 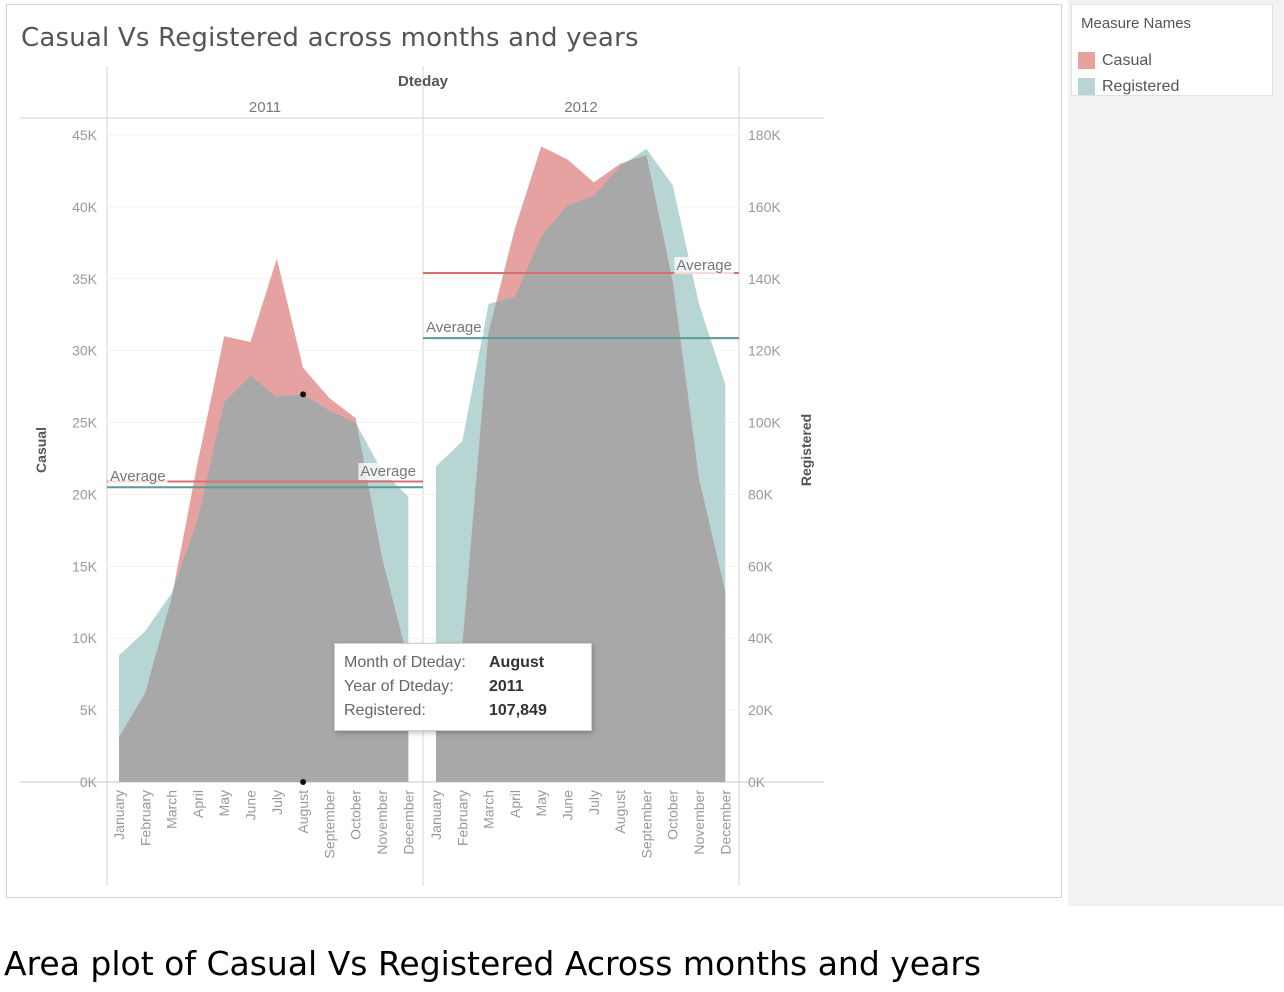 What do you see at coordinates (1136, 23) in the screenshot?
I see `legend-title: Measure Names` at bounding box center [1136, 23].